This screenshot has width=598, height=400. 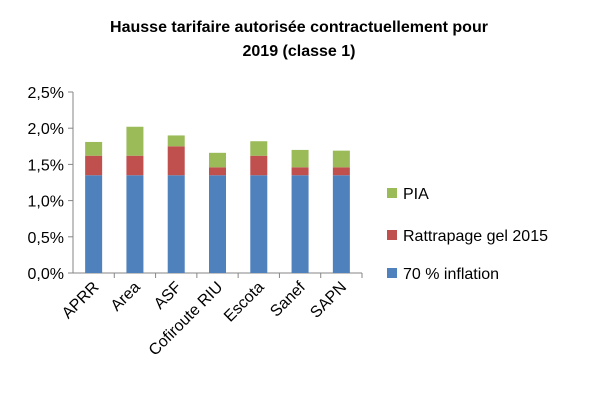 What do you see at coordinates (299, 51) in the screenshot?
I see `chart-title-line-2: 2019 (classe 1)` at bounding box center [299, 51].